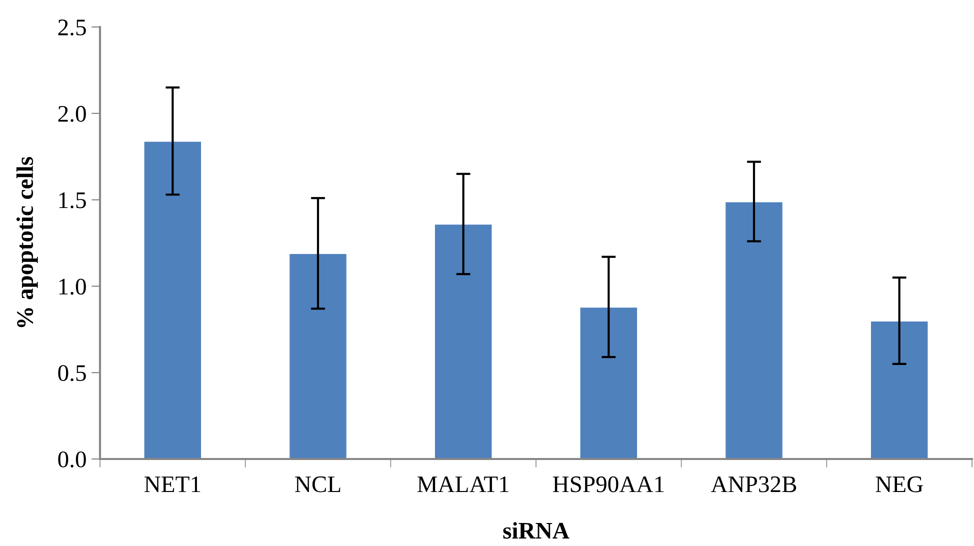  What do you see at coordinates (608, 484) in the screenshot?
I see `x-tick-label: HSP90AA1` at bounding box center [608, 484].